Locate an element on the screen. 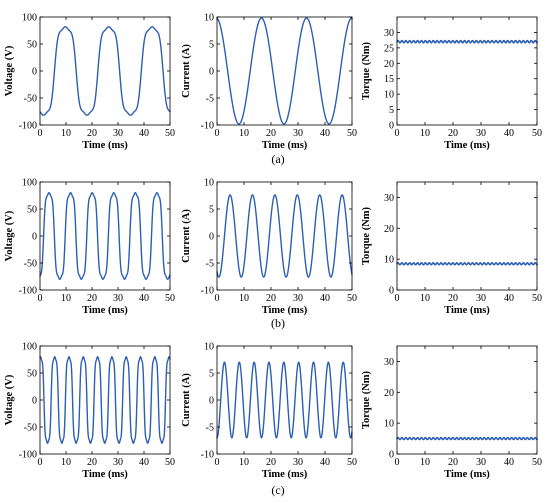 This screenshot has width=550, height=503. y-axis-title: Torque (Nm) is located at coordinates (366, 399).